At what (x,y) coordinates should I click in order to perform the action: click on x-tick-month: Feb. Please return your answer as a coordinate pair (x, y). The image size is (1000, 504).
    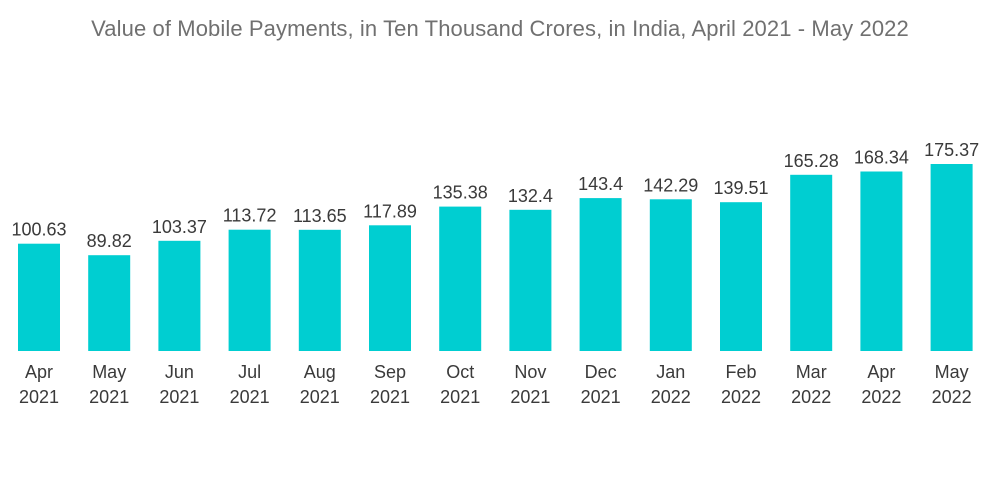
    Looking at the image, I should click on (740, 372).